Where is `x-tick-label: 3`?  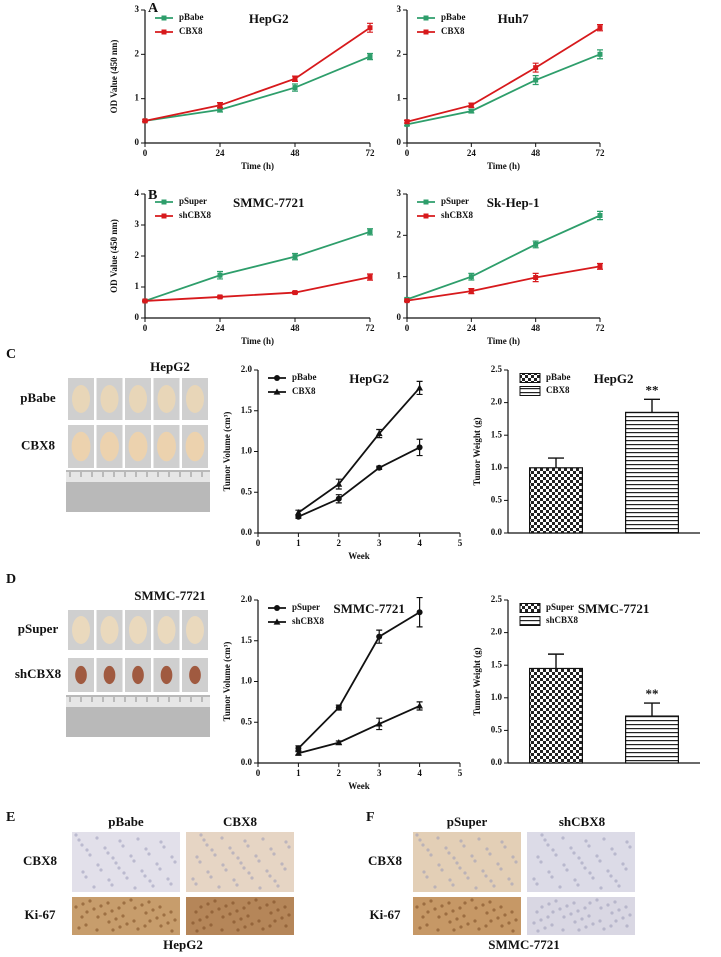
x-tick-label: 3 is located at coordinates (379, 773).